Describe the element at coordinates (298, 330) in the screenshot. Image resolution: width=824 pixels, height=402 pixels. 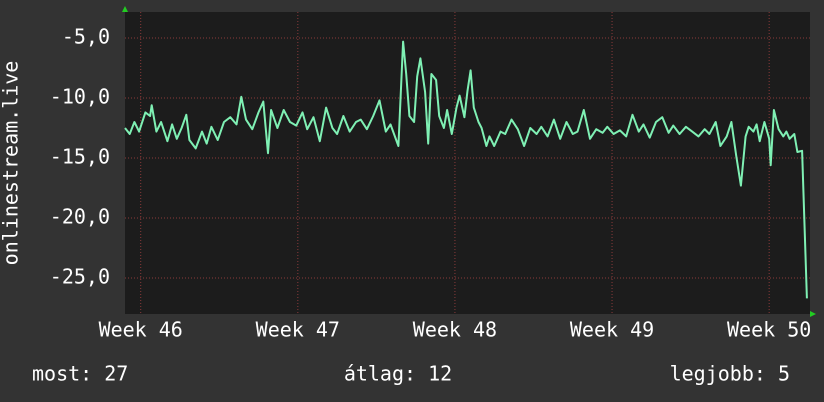
I see `x-tick-label: Week 47` at that location.